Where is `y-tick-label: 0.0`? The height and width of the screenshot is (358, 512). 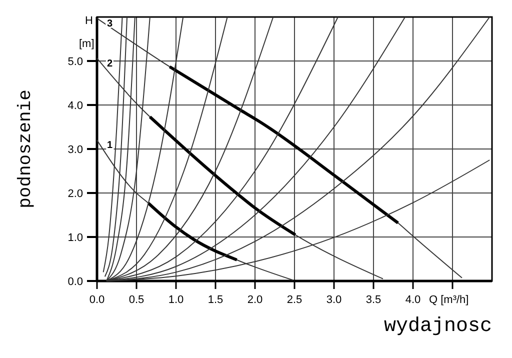
y-tick-label: 0.0 is located at coordinates (75, 282).